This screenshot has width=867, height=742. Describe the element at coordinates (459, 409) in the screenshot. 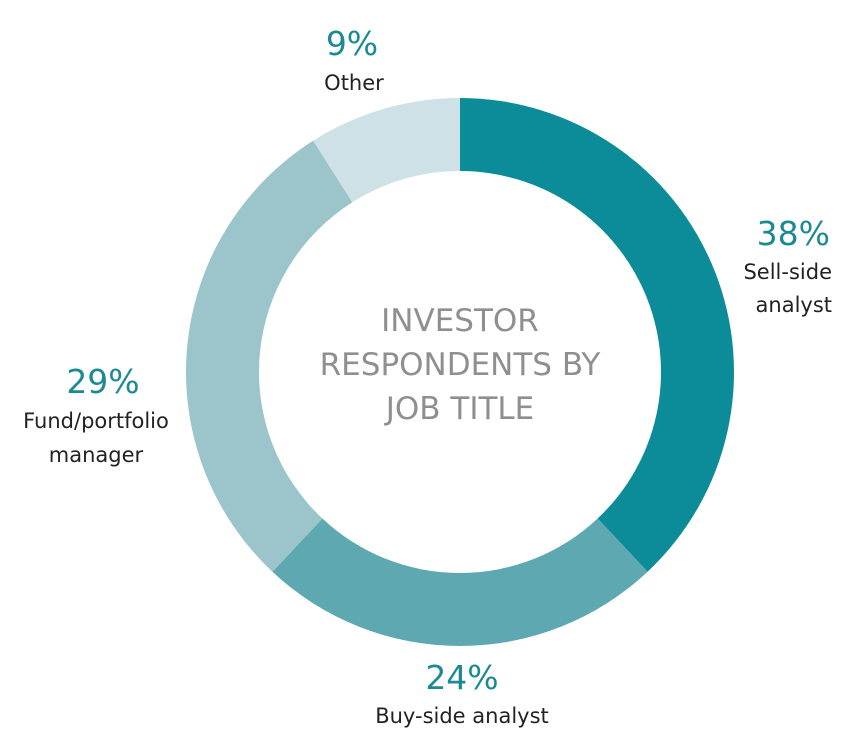

I see `center-title-line-3: JOB TITLE` at that location.